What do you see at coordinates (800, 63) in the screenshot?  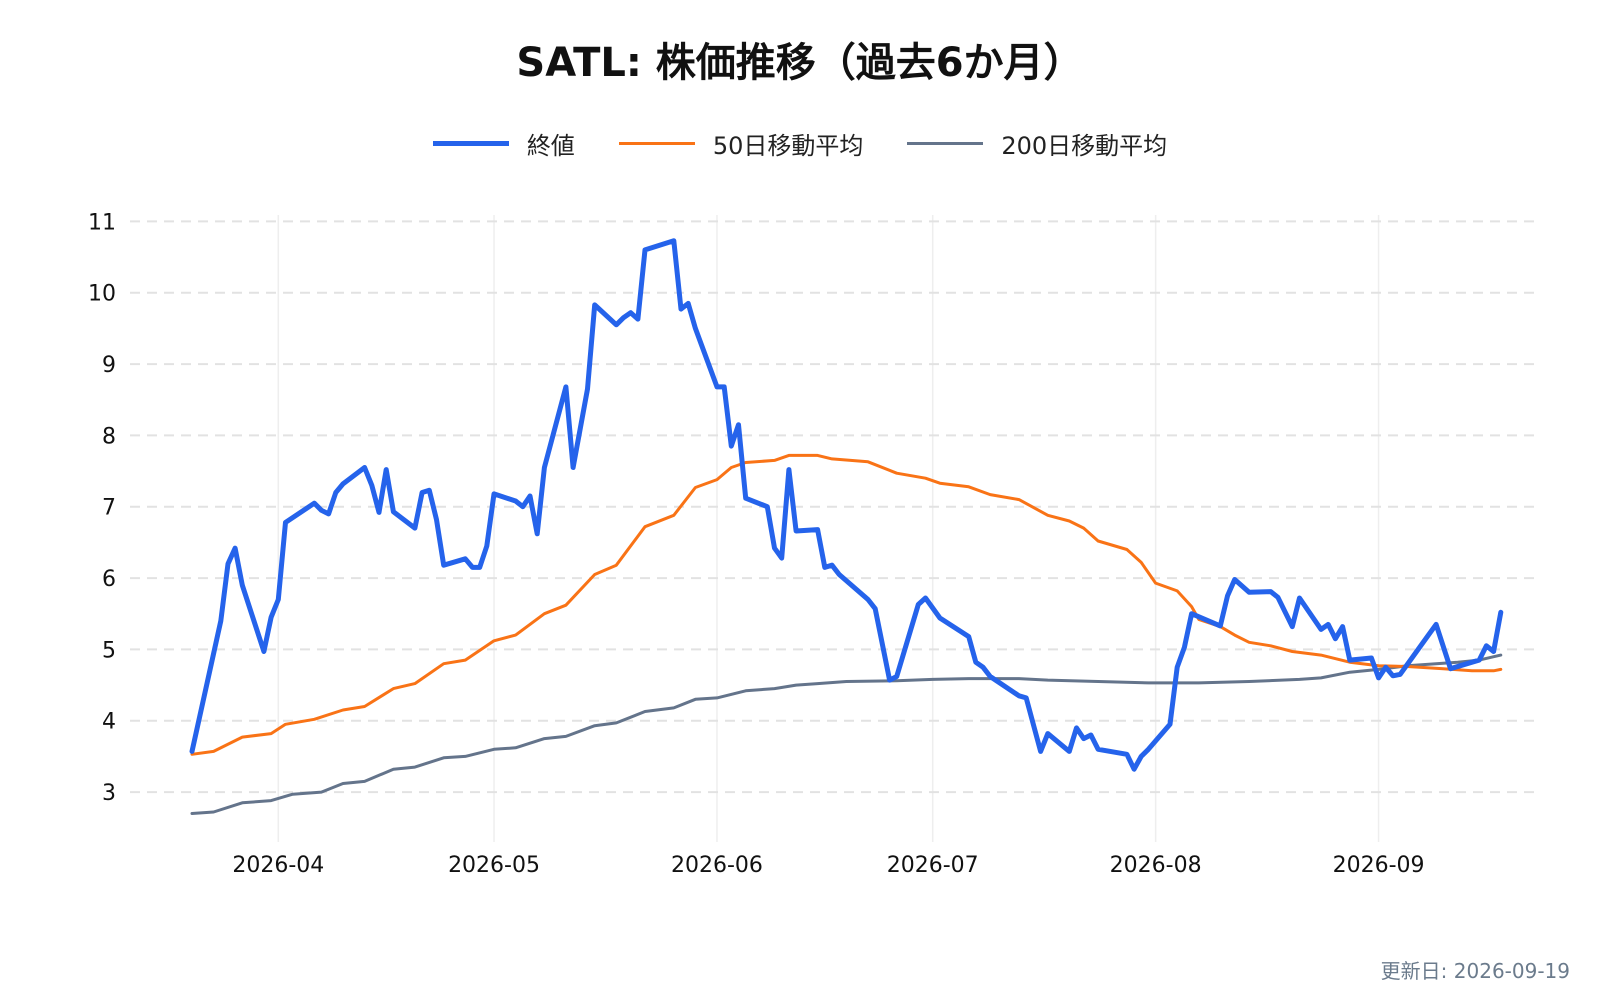 I see `chart-title: SATL: 株価推移（過去6か月）` at bounding box center [800, 63].